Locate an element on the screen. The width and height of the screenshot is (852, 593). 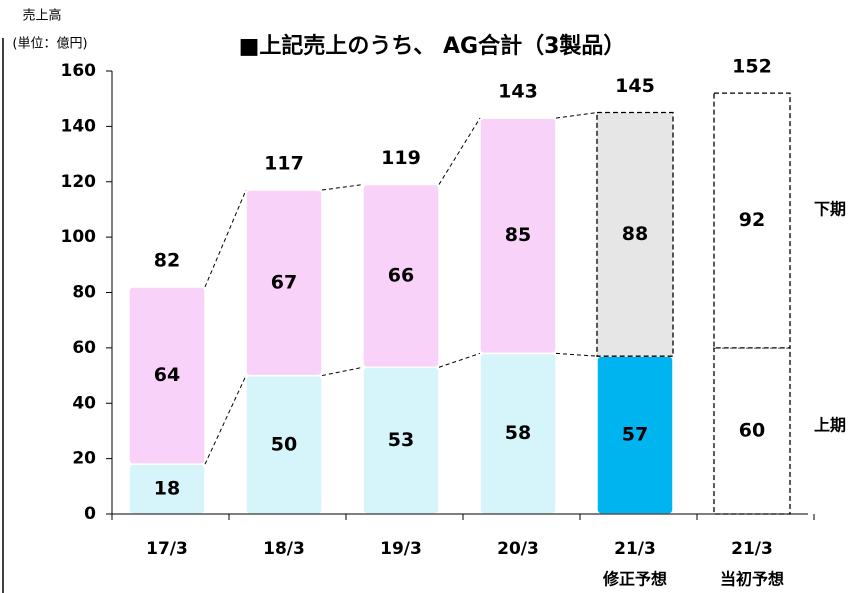
value-label: 60 is located at coordinates (752, 430).